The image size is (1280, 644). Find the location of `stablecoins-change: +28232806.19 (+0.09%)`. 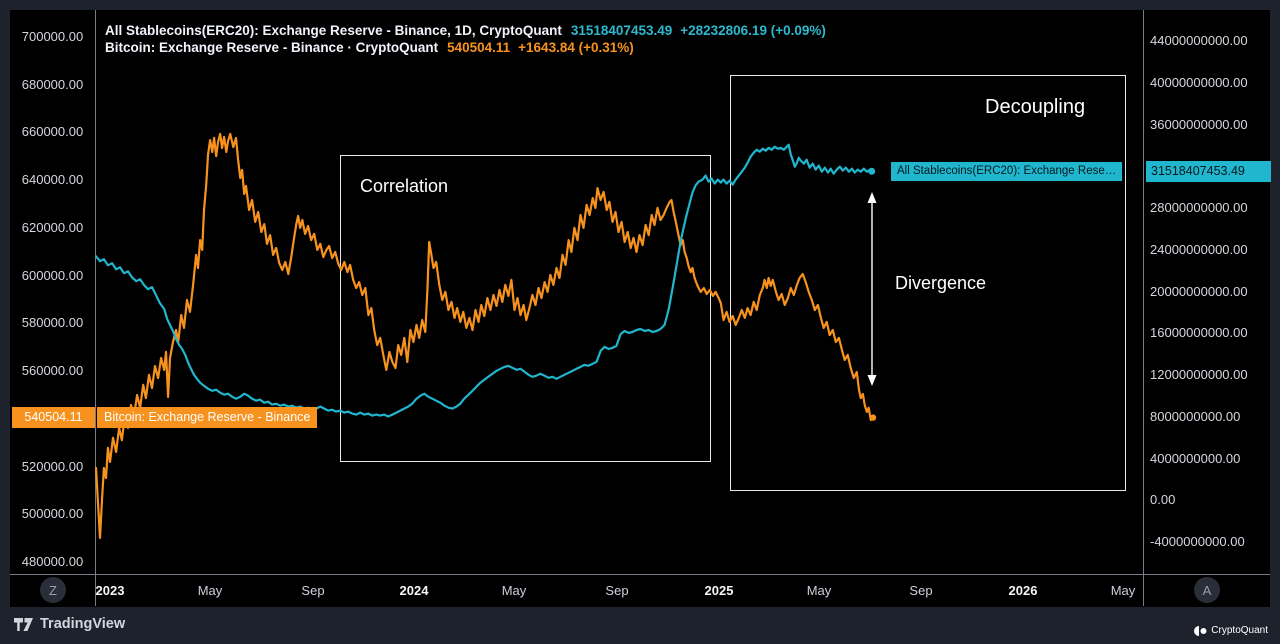

stablecoins-change: +28232806.19 (+0.09%) is located at coordinates (753, 30).